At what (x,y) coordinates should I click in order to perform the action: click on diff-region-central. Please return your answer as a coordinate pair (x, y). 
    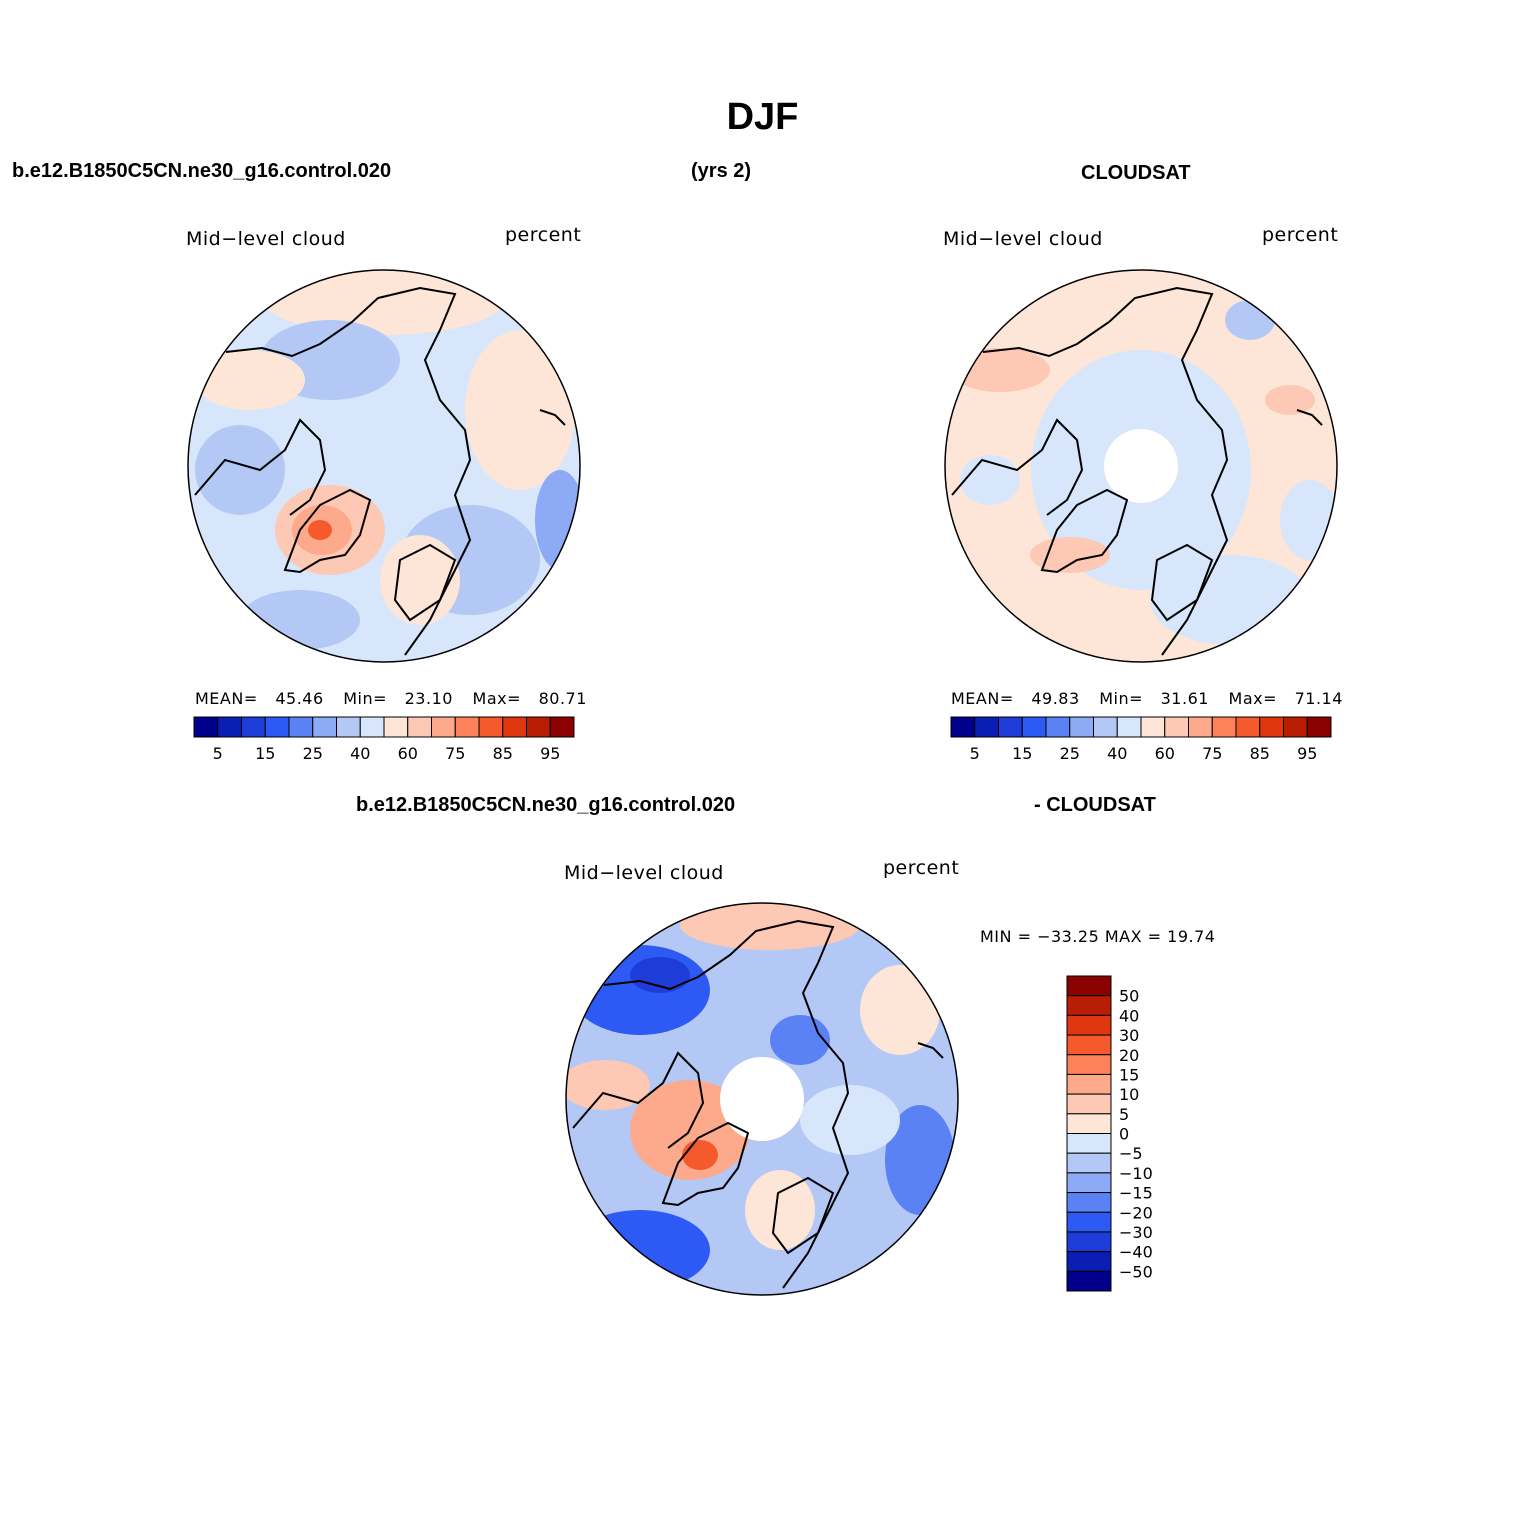
    Looking at the image, I should click on (800, 1040).